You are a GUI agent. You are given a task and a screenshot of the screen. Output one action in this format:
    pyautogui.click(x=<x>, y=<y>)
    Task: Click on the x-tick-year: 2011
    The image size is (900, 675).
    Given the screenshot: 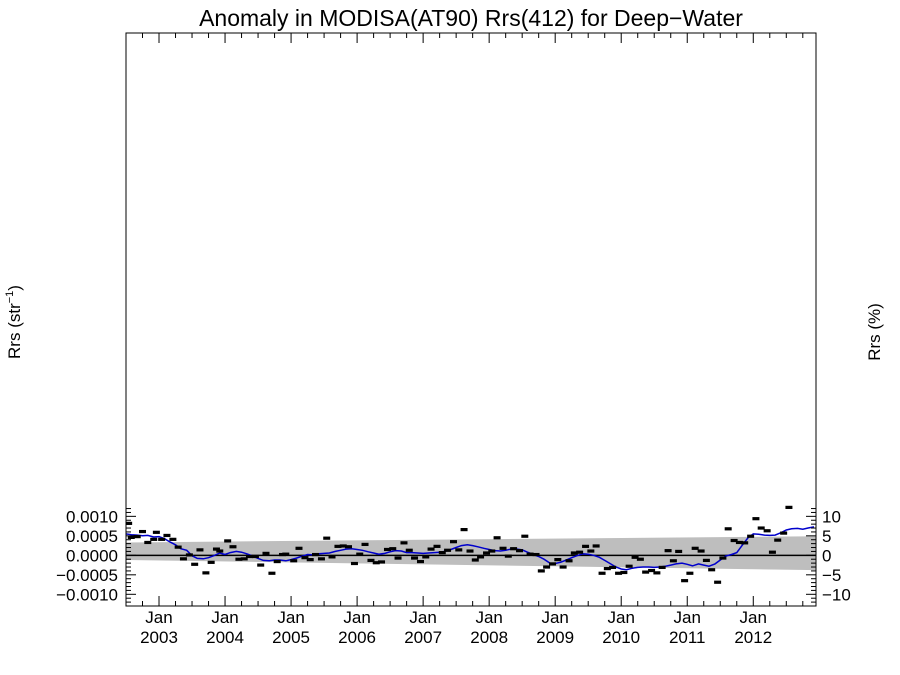 What is the action you would take?
    pyautogui.click(x=687, y=637)
    